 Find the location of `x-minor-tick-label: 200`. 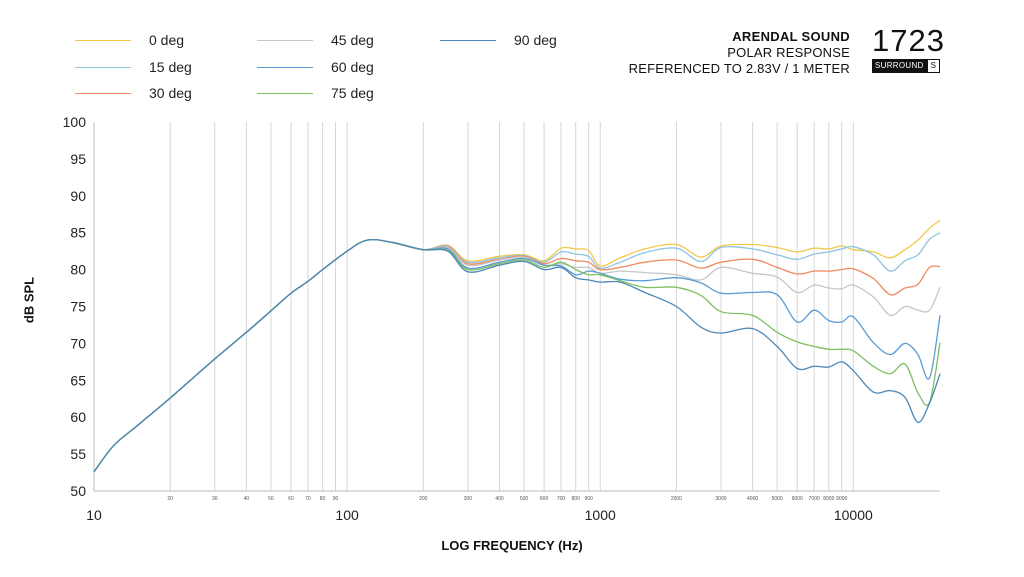

x-minor-tick-label: 200 is located at coordinates (423, 499).